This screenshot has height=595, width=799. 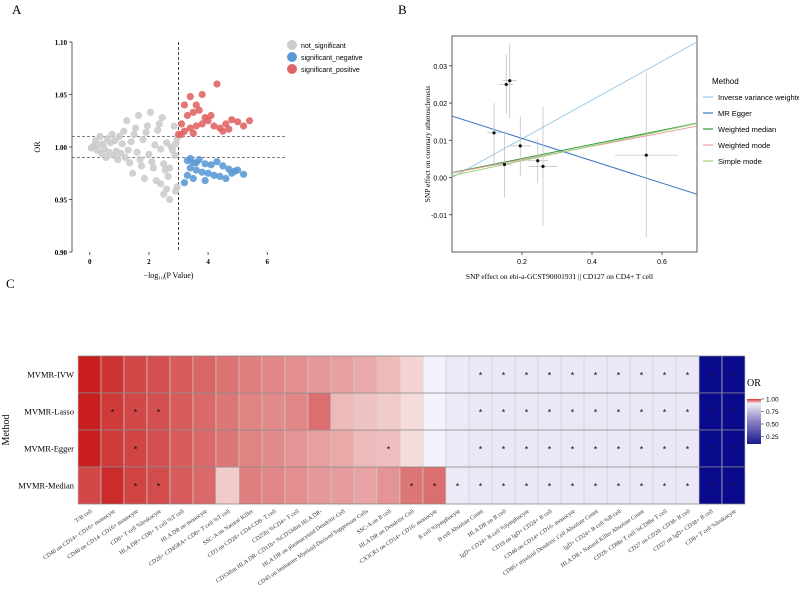 What do you see at coordinates (50, 375) in the screenshot?
I see `c-row-label: MVMR-IVW` at bounding box center [50, 375].